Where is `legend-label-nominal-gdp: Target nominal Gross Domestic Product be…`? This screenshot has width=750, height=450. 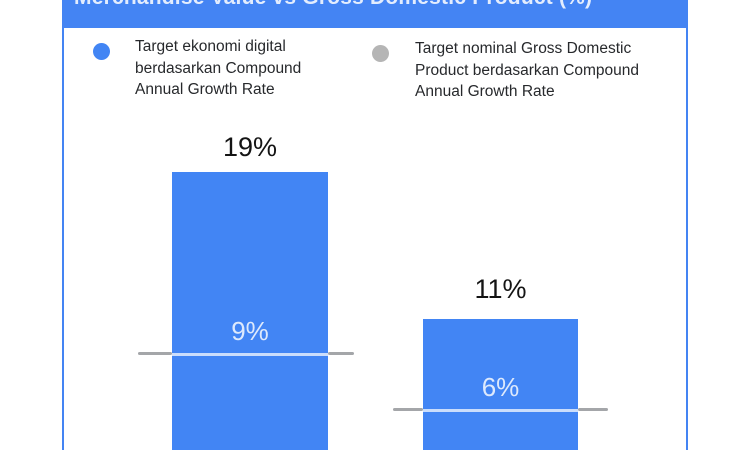 legend-label-nominal-gdp: Target nominal Gross Domestic Product be… is located at coordinates (527, 70).